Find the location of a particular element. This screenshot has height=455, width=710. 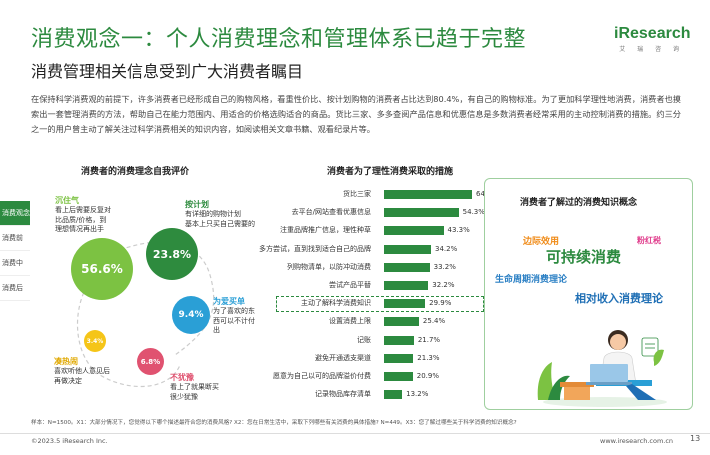

bar-row: 记账 21.7% is located at coordinates (380, 340).